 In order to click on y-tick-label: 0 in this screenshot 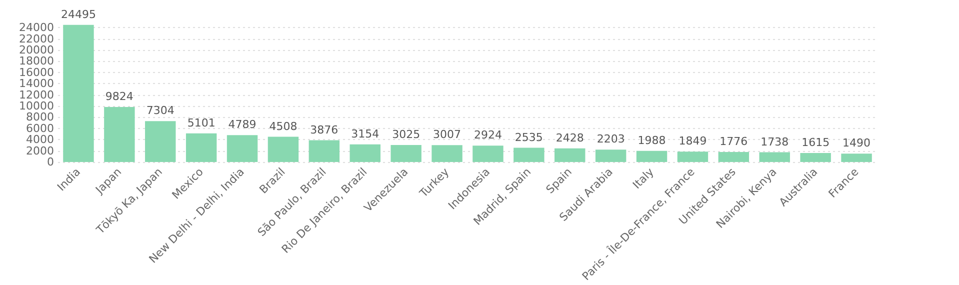, I will do `click(50, 162)`.